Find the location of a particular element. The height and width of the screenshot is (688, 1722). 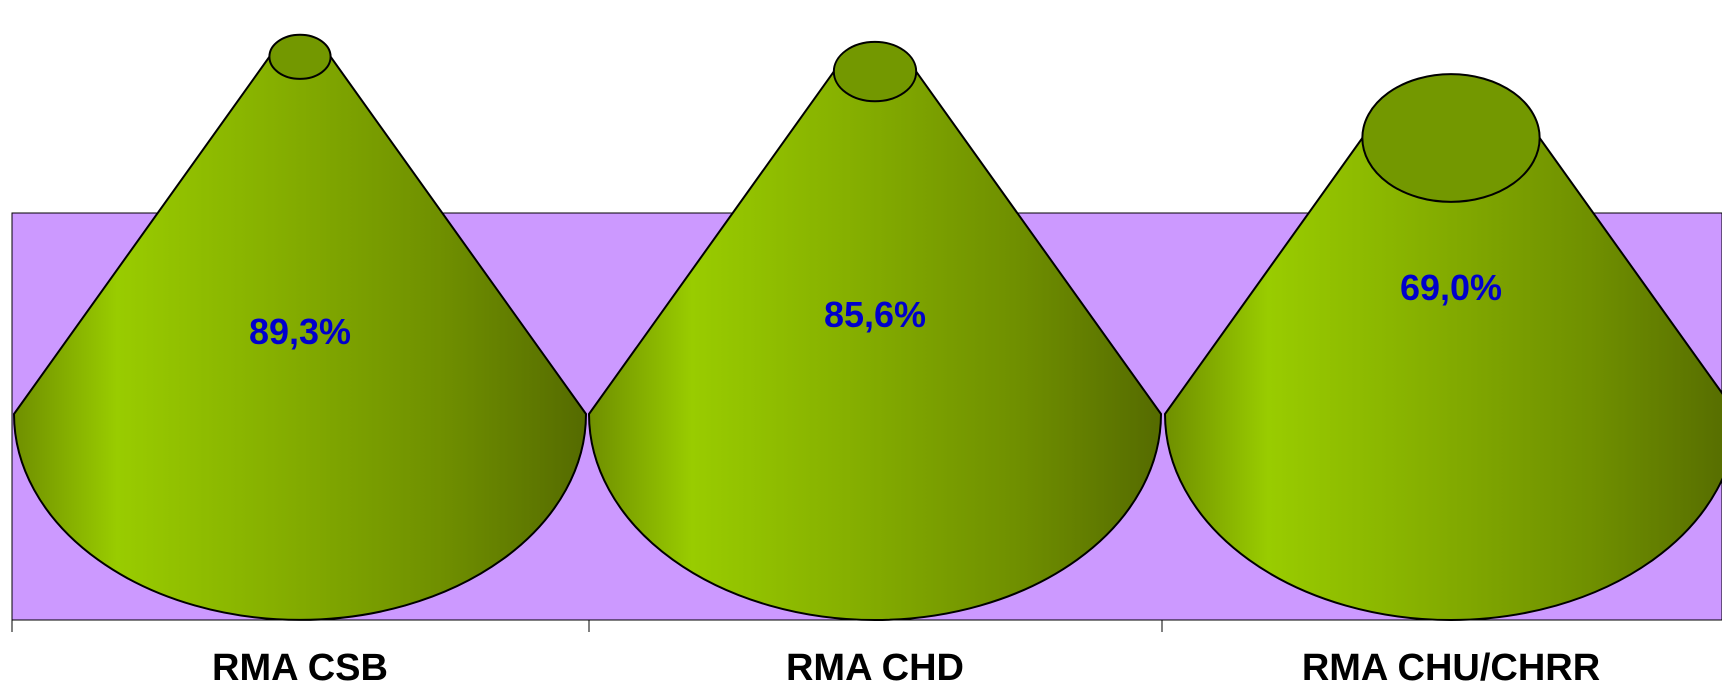

category-label: RMA CSB is located at coordinates (300, 667).